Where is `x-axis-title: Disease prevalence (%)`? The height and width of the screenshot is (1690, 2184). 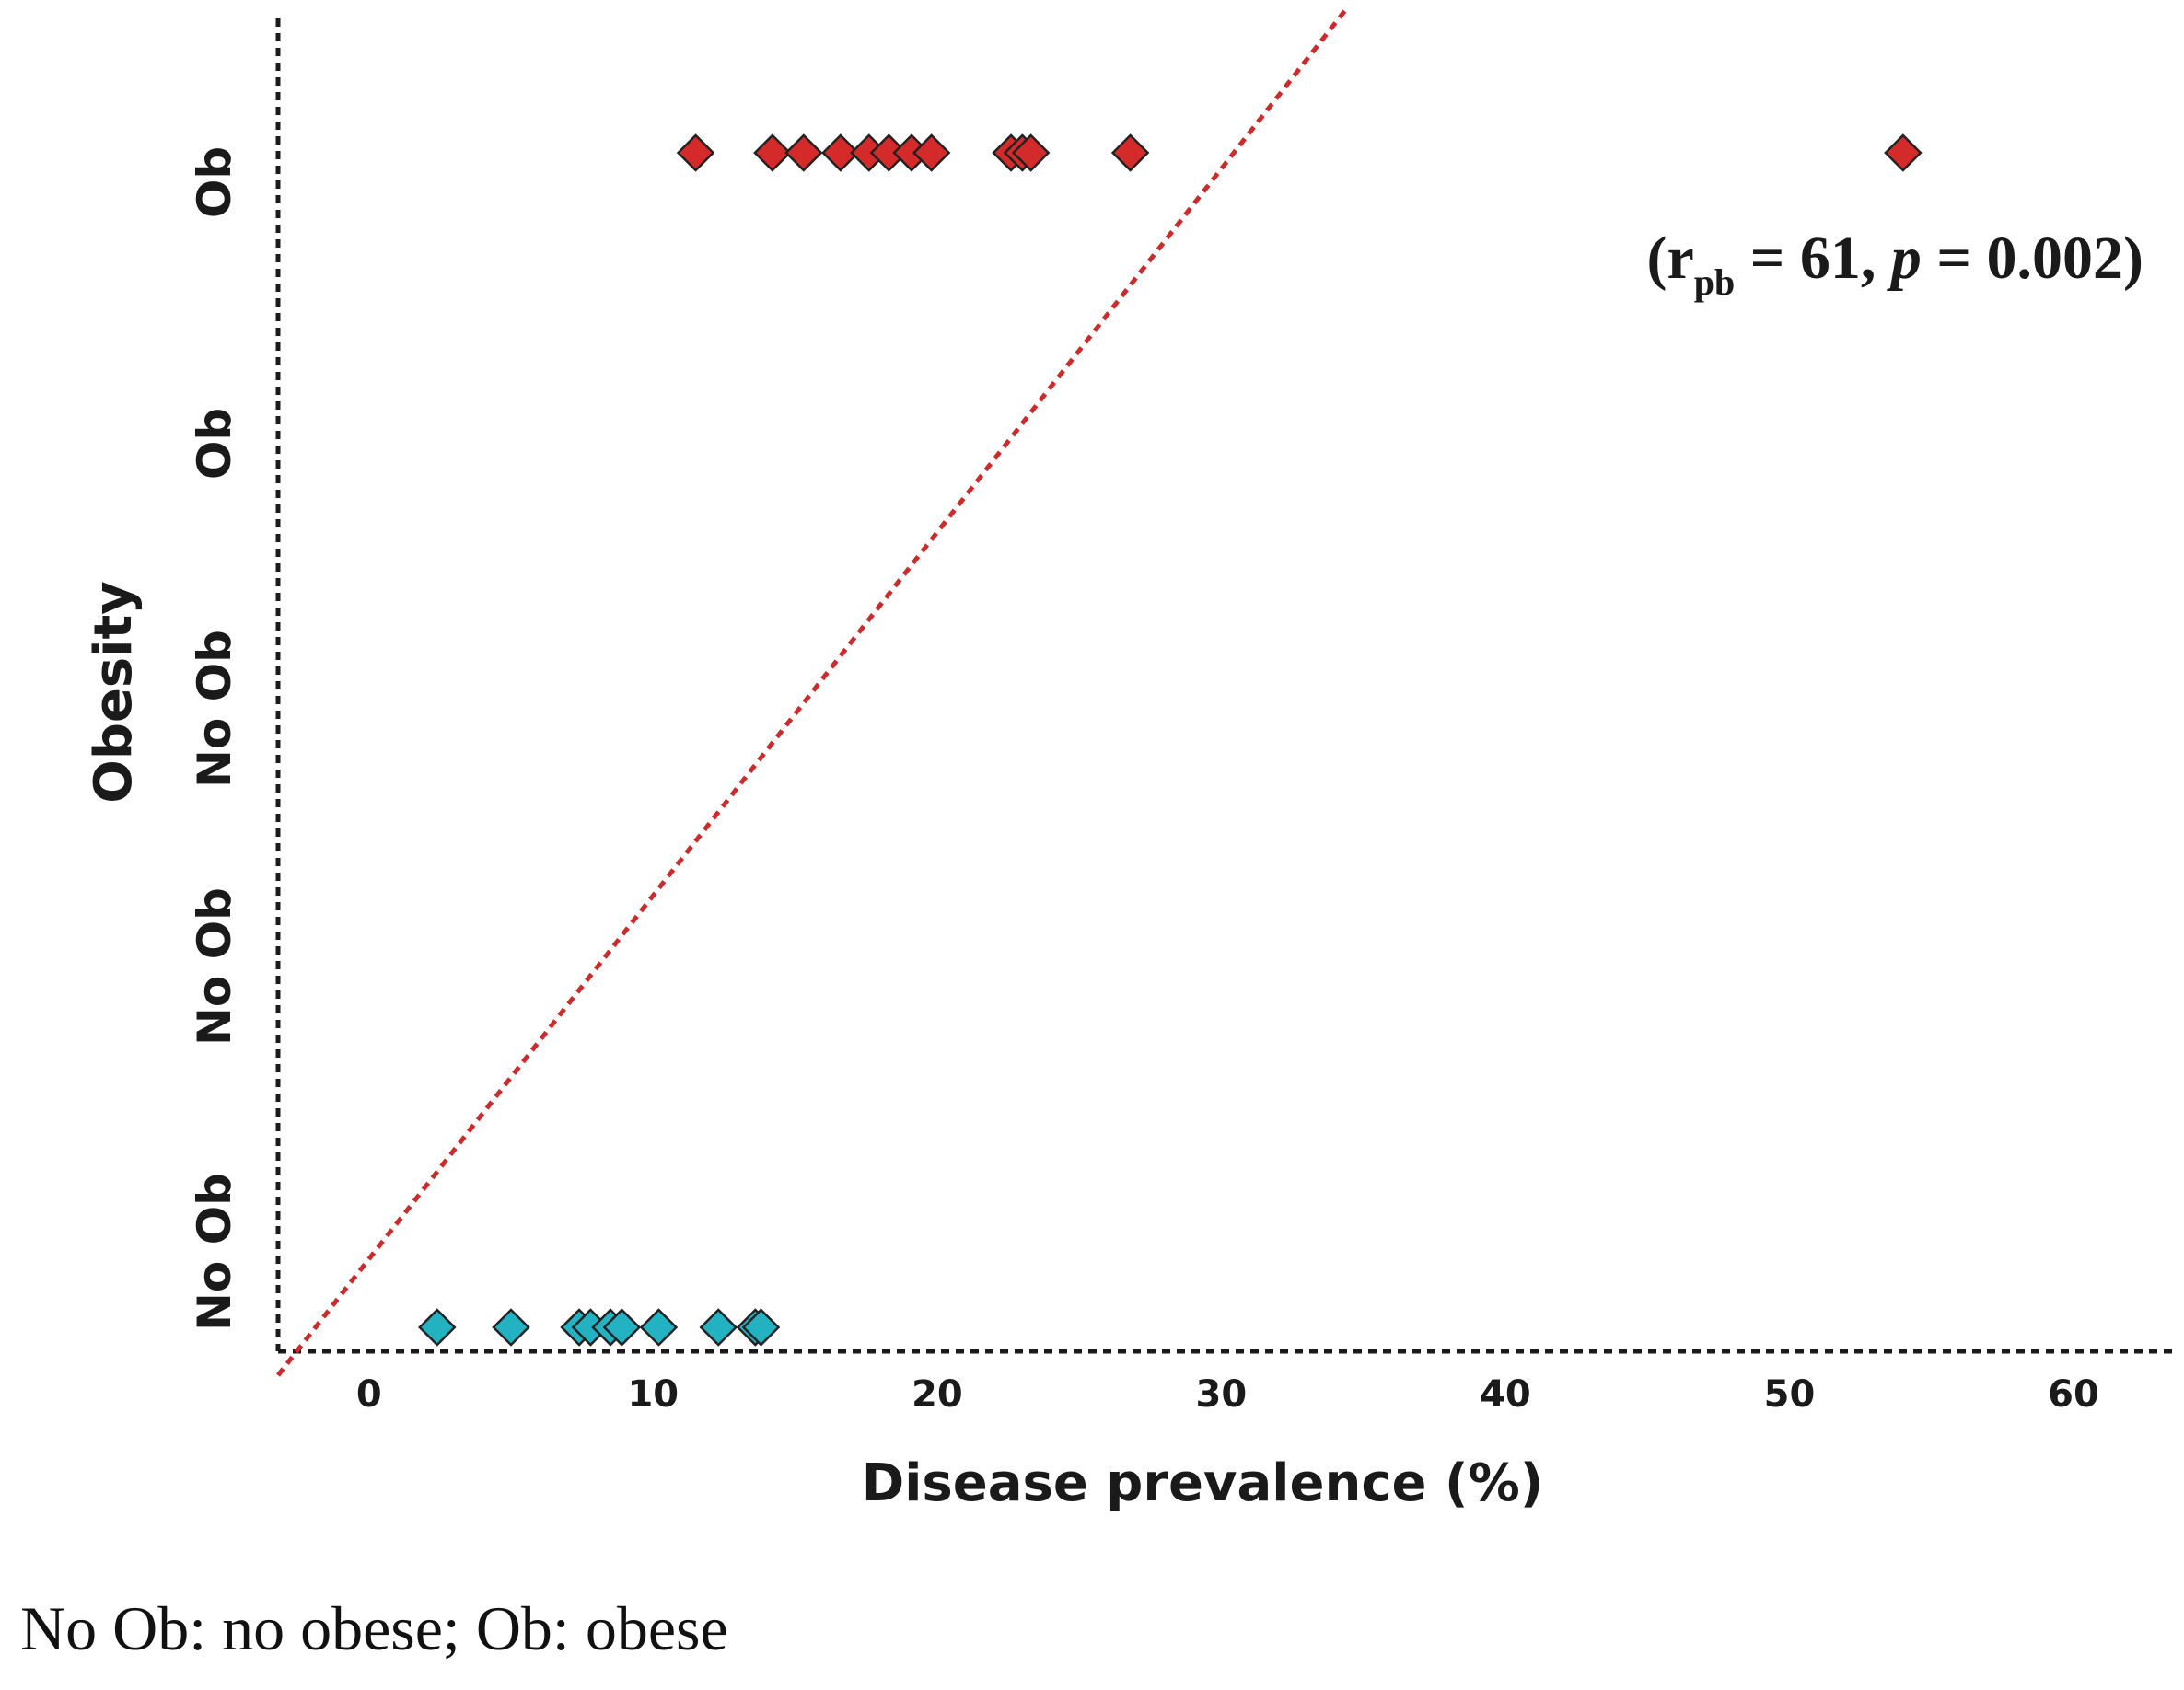 x-axis-title: Disease prevalence (%) is located at coordinates (1203, 1483).